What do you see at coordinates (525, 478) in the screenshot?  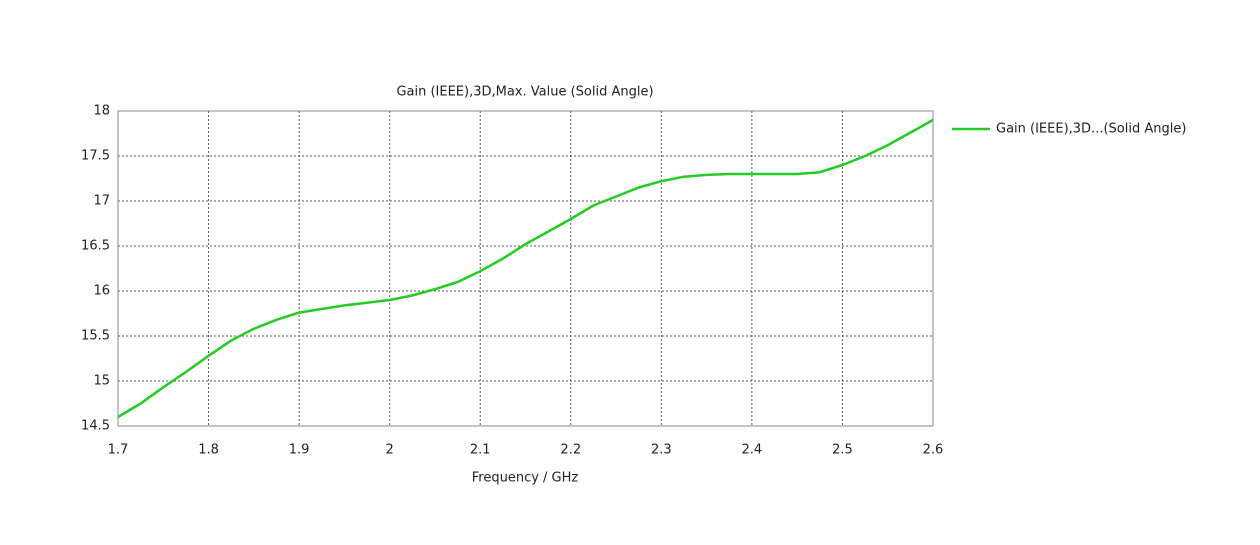 I see `x-axis-label: Frequency / GHz` at bounding box center [525, 478].